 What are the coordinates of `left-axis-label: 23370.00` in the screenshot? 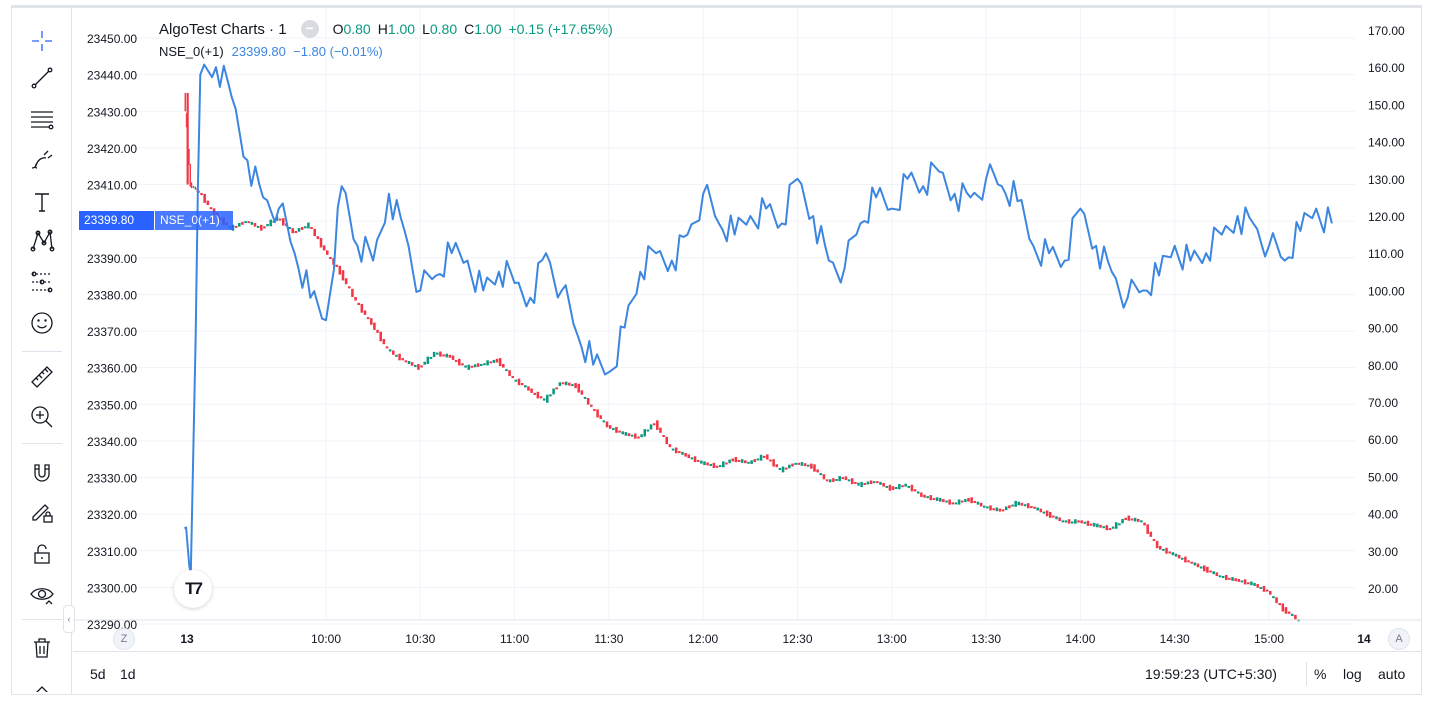 It's located at (112, 332).